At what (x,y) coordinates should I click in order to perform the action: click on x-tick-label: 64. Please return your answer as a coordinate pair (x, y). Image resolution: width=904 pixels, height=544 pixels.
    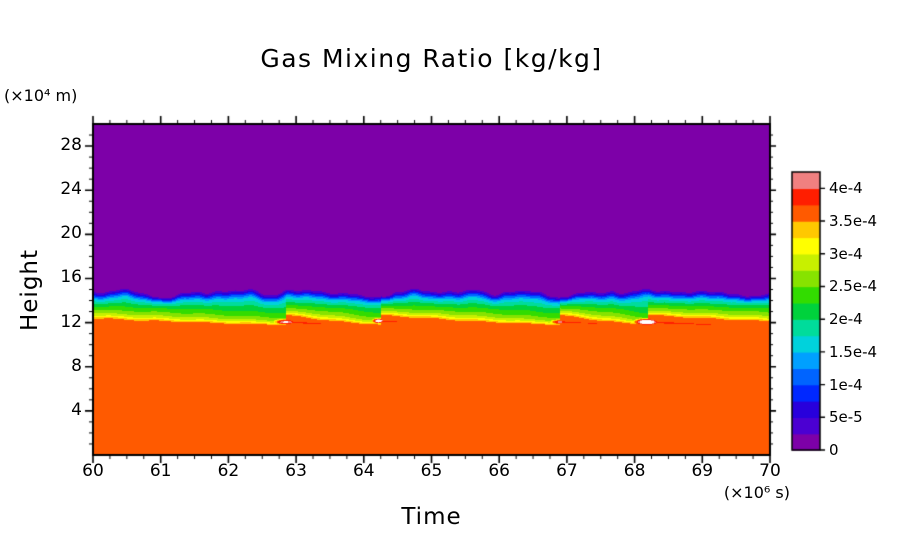
    Looking at the image, I should click on (363, 471).